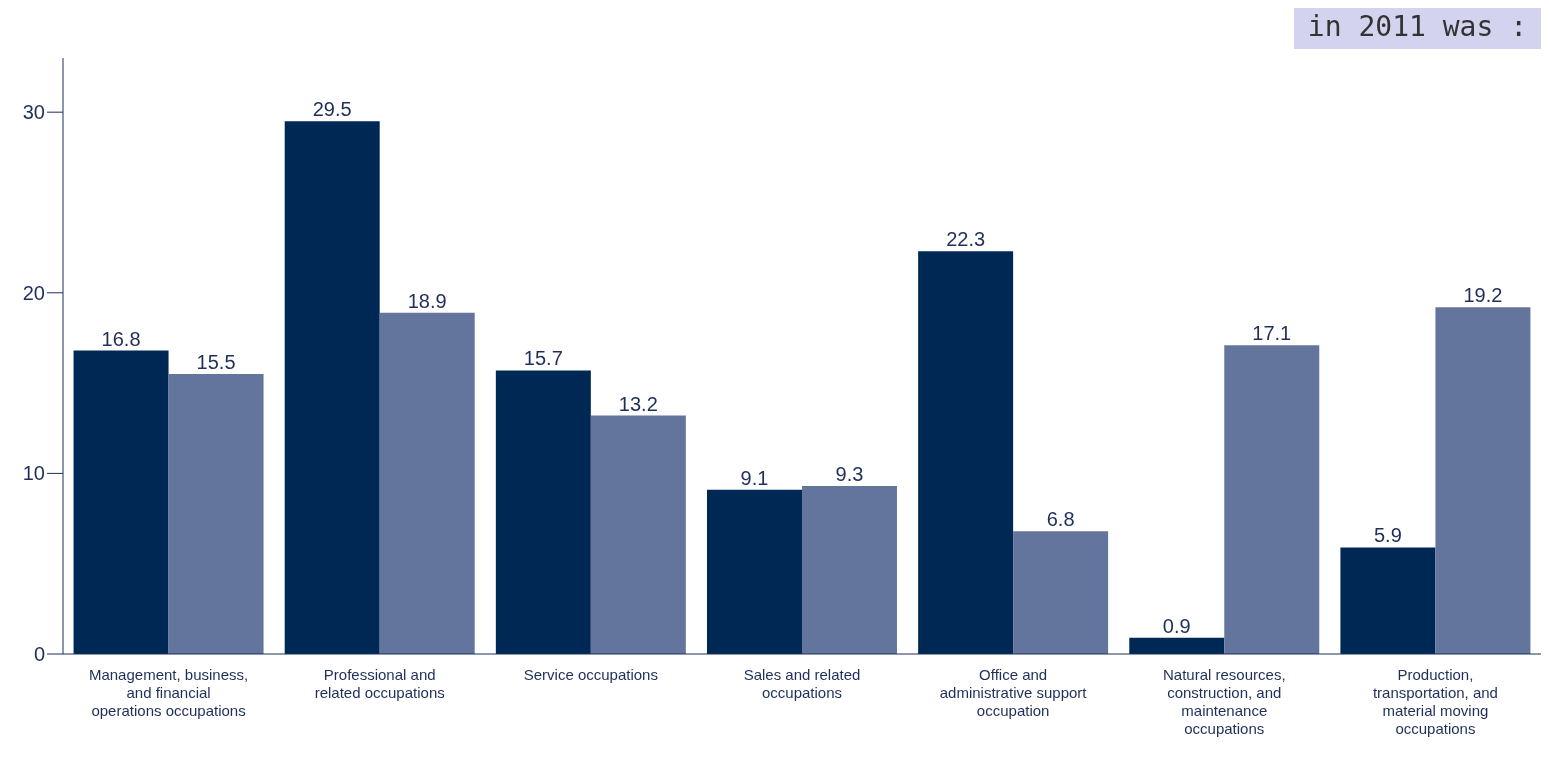 The image size is (1549, 772). Describe the element at coordinates (802, 683) in the screenshot. I see `x-tick-label: Sales and related occupations` at that location.